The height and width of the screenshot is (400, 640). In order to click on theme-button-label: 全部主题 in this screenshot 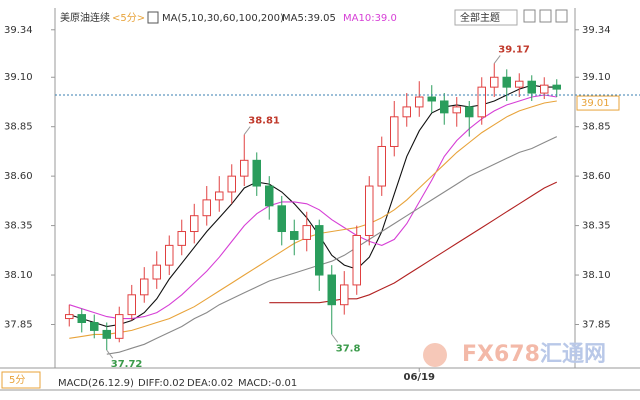, I will do `click(480, 17)`.